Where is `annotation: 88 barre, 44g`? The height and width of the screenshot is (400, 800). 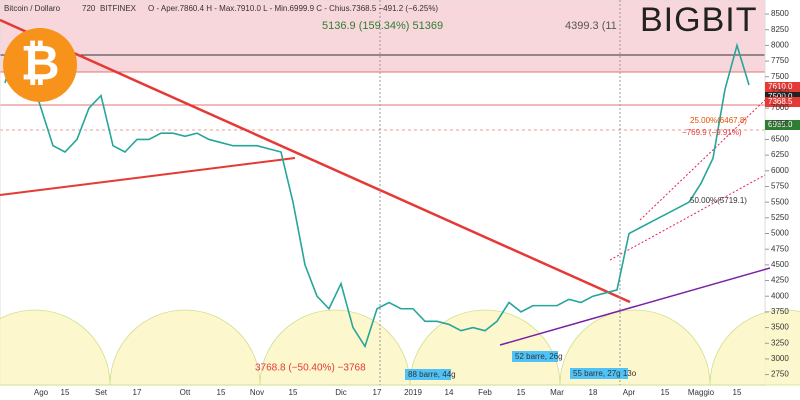
annotation: 88 barre, 44g is located at coordinates (432, 374).